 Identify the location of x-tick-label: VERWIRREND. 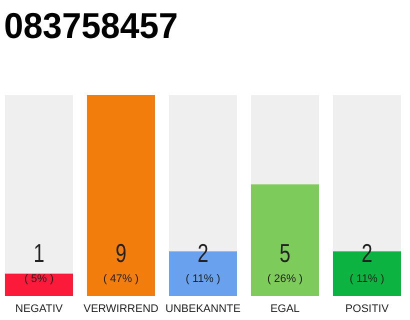
(121, 309).